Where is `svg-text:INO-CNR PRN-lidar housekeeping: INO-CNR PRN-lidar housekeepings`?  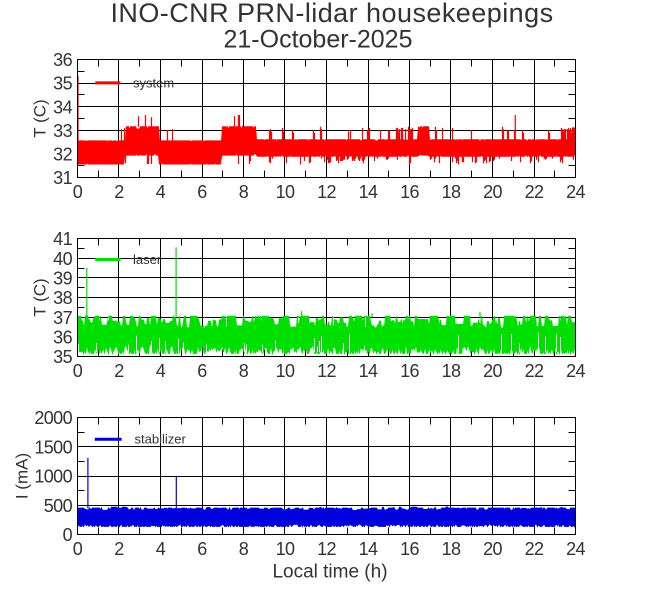
svg-text:INO-CNR PRN-lidar housekeeping: INO-CNR PRN-lidar housekeepings is located at coordinates (331, 14).